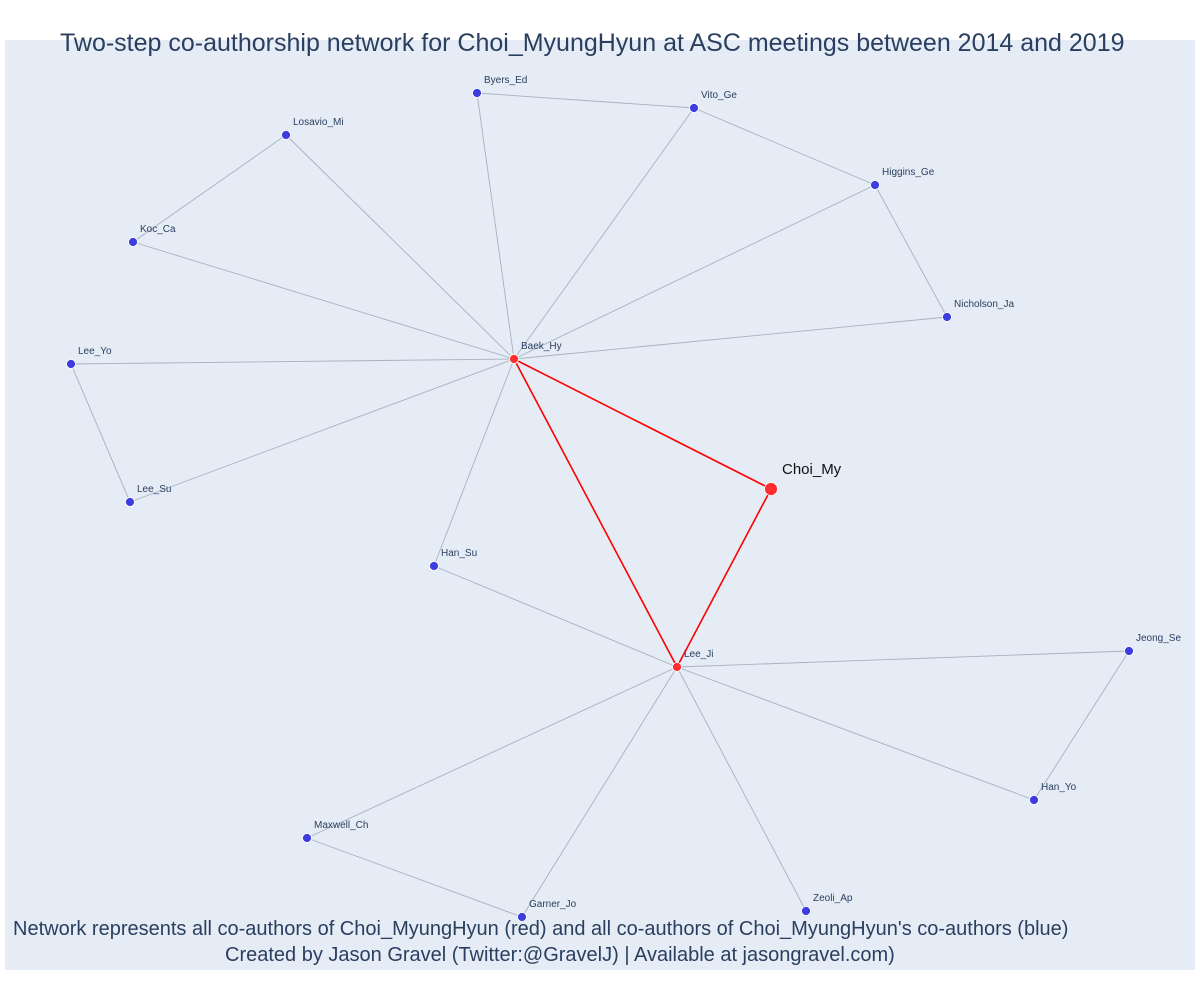 This screenshot has width=1200, height=1000. Describe the element at coordinates (698, 654) in the screenshot. I see `node-label-lee-ji: Lee_Ji` at that location.